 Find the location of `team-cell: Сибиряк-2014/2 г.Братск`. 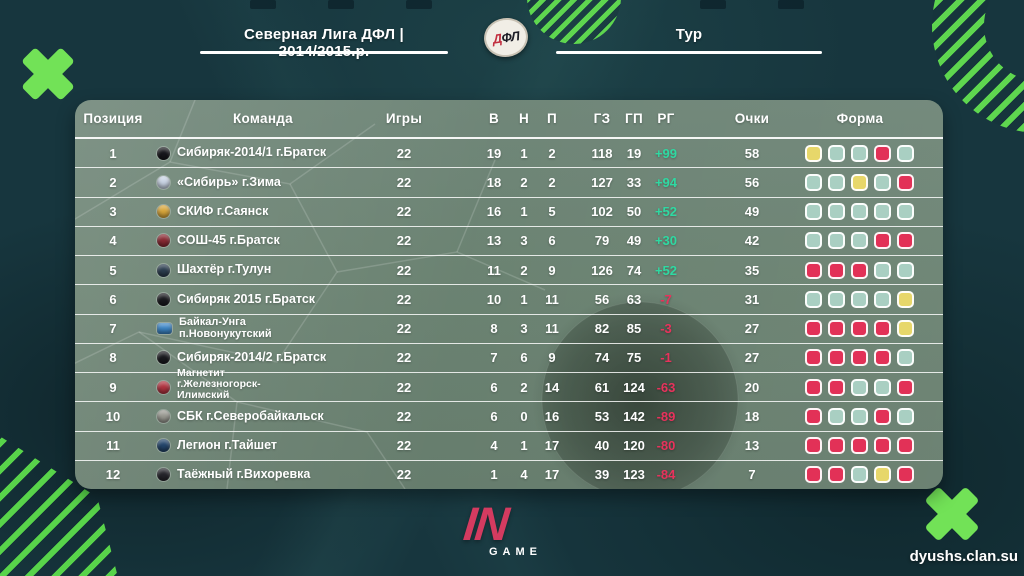

team-cell: Сибиряк-2014/2 г.Братск is located at coordinates (263, 358).